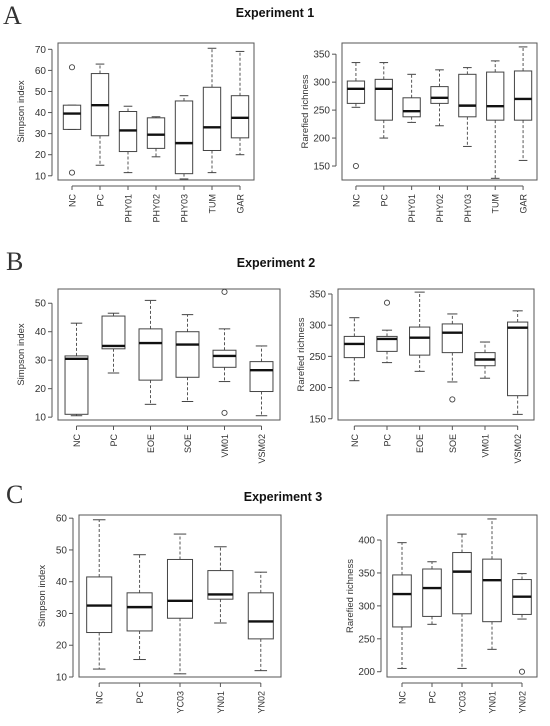  Describe the element at coordinates (440, 208) in the screenshot. I see `x-category-label: PHY02` at that location.